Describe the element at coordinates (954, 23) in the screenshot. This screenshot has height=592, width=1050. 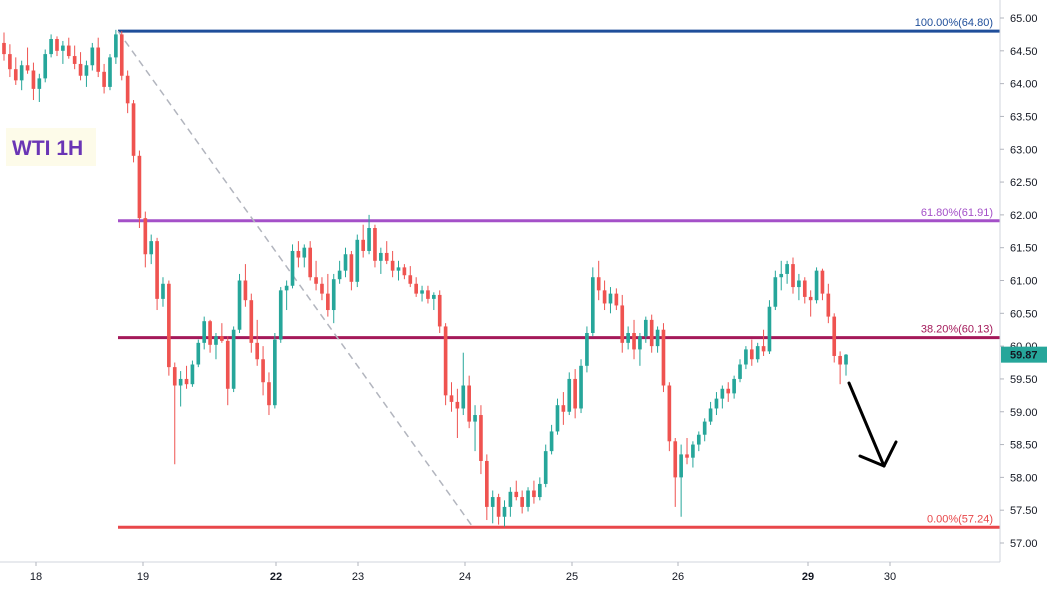
I see `fib-level-label: 100.00%(64.80)` at that location.